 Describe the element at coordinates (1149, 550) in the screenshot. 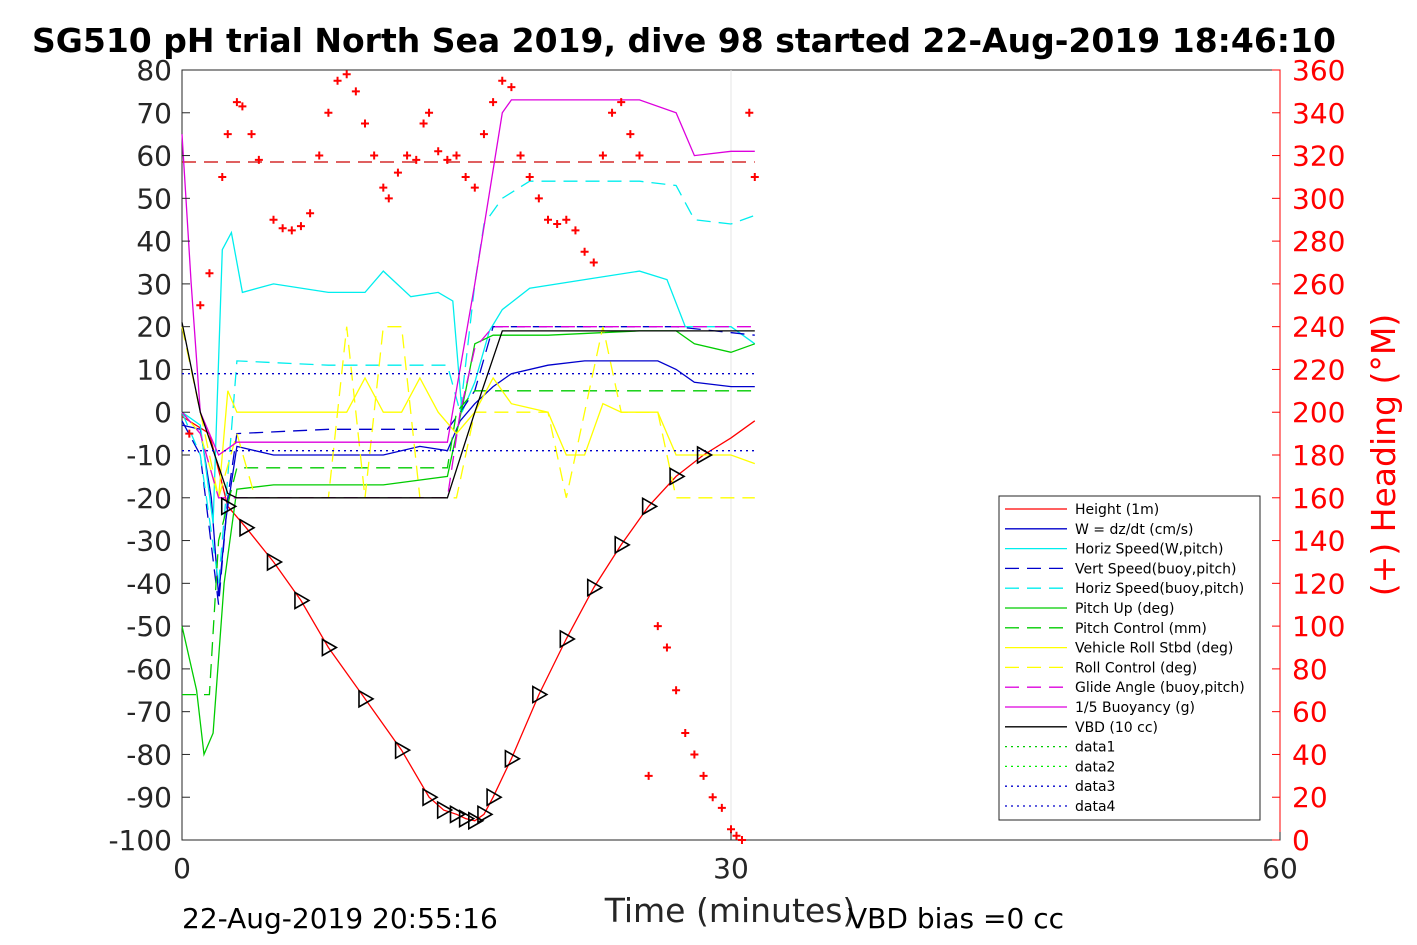

I see `legend-label-2: Horiz Speed(W,pitch)` at that location.